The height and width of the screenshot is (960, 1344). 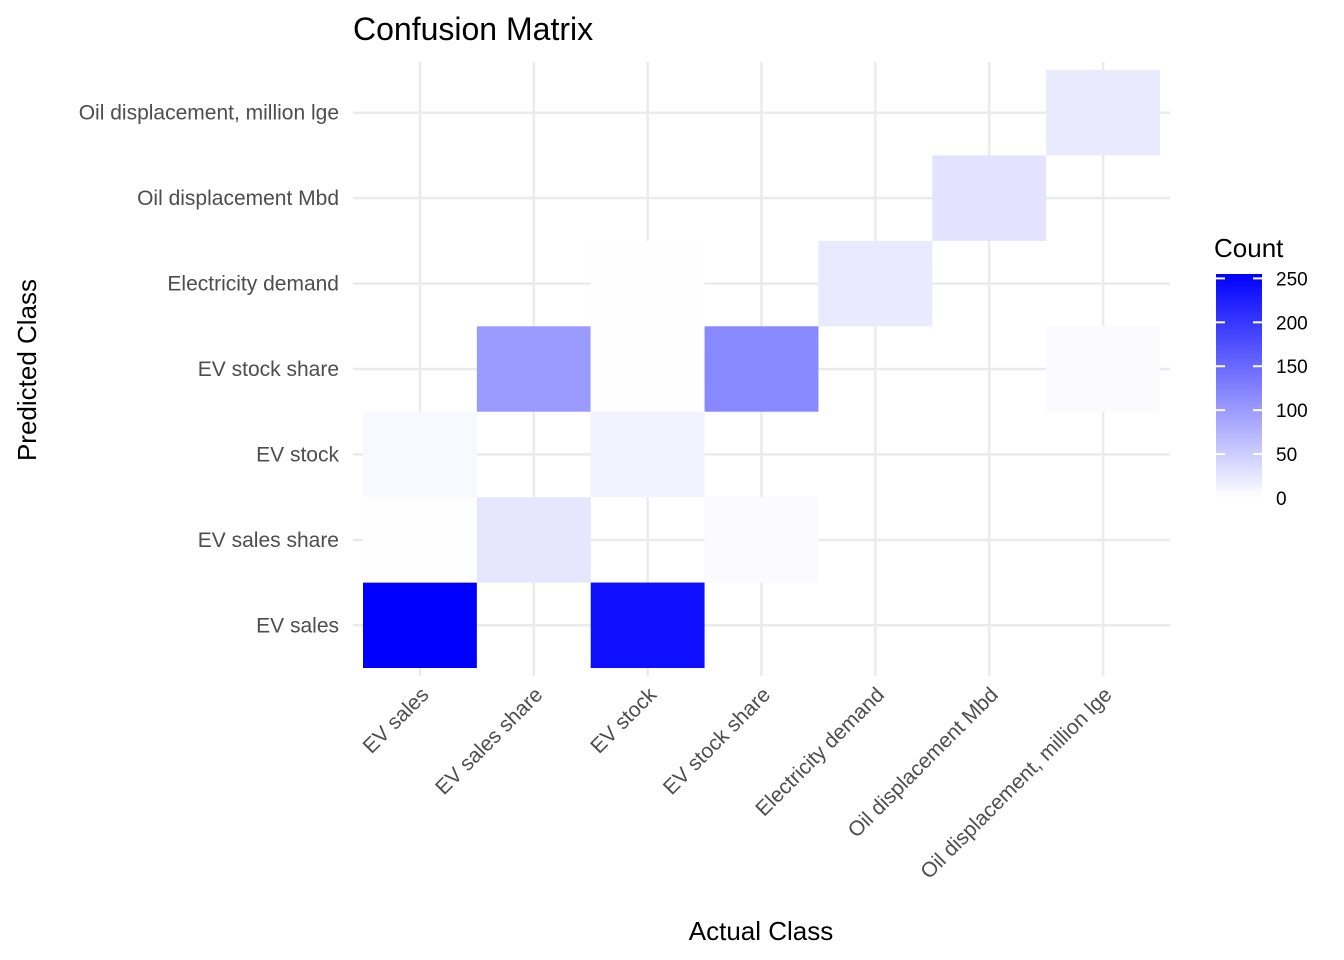 What do you see at coordinates (1286, 455) in the screenshot?
I see `legend-tick-label: 50` at bounding box center [1286, 455].